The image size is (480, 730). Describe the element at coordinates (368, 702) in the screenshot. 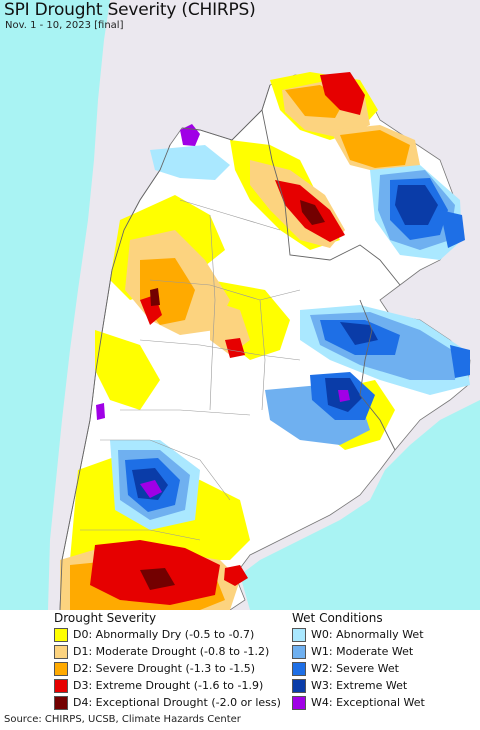

I see `legend-label-w4: W4: Exceptional Wet` at that location.